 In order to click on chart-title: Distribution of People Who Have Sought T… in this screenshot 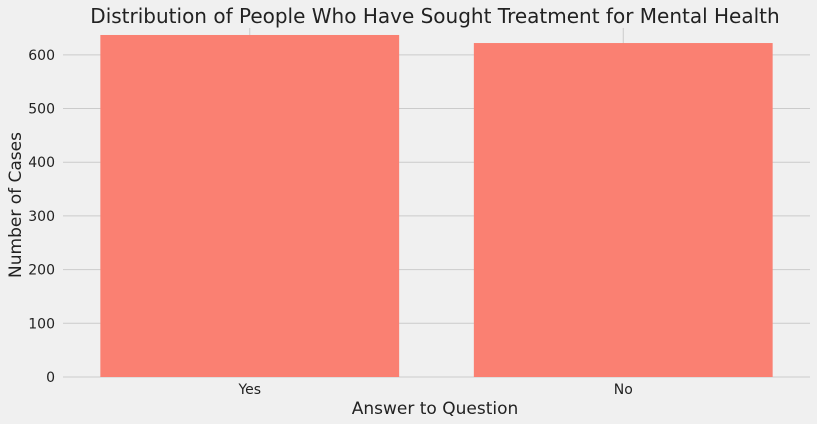, I will do `click(434, 16)`.